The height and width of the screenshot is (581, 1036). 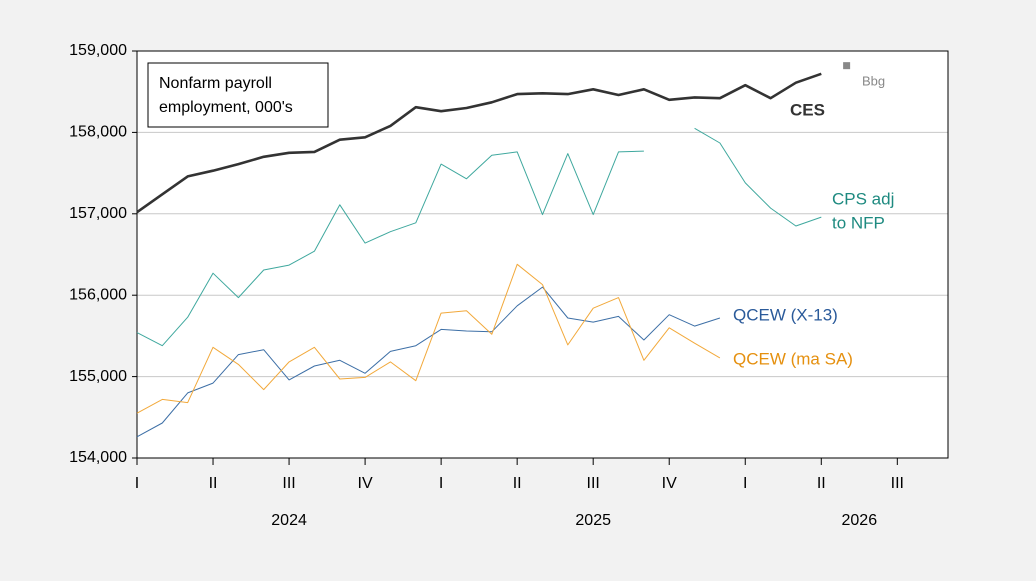 I want to click on point, so click(x=847, y=66).